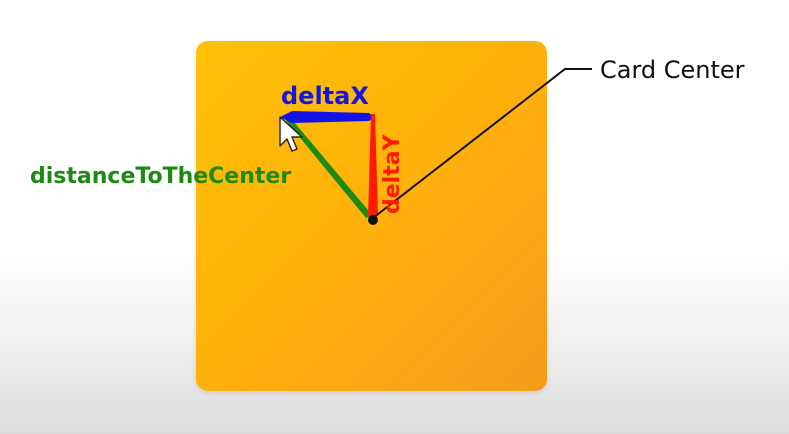 This screenshot has height=434, width=789. I want to click on distance-arrow, so click(328, 167).